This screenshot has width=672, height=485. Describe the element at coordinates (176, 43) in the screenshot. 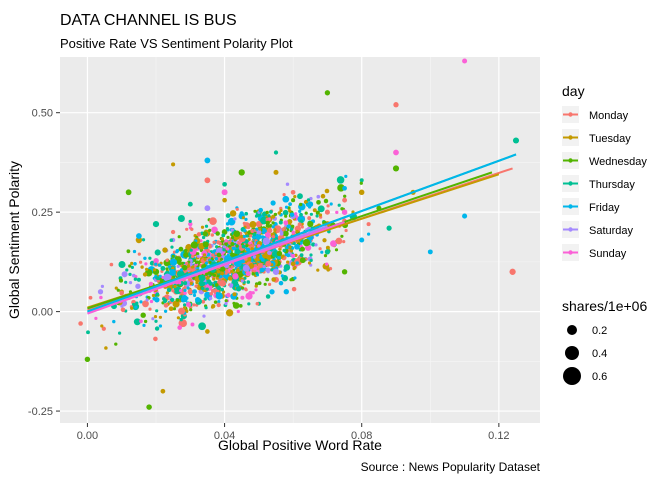

I see `chart-subtitle: Positive Rate VS Sentiment Polarity Plot` at that location.